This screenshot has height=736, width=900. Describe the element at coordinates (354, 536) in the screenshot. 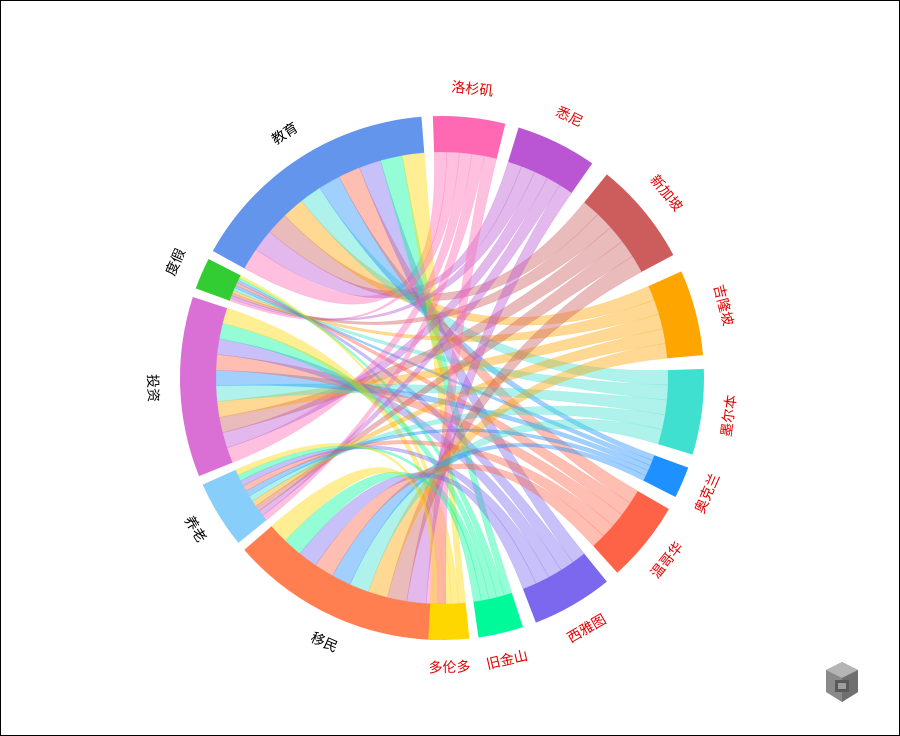

I see `ribbon-yimin-duolunduo` at that location.